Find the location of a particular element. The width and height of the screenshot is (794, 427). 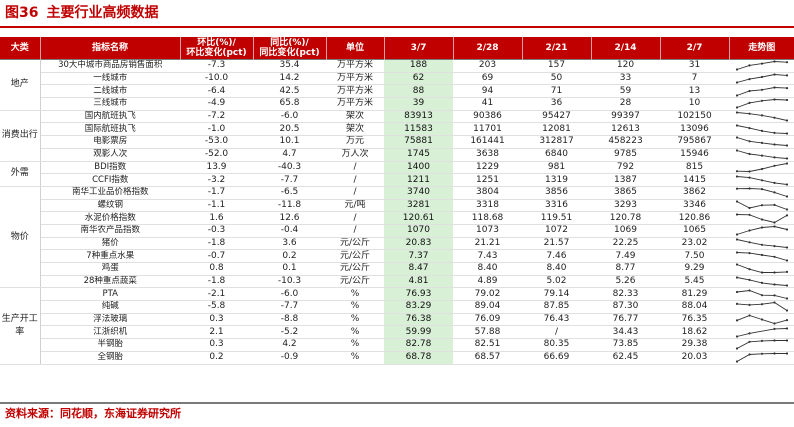

category-cell: 物价 is located at coordinates (20, 237).